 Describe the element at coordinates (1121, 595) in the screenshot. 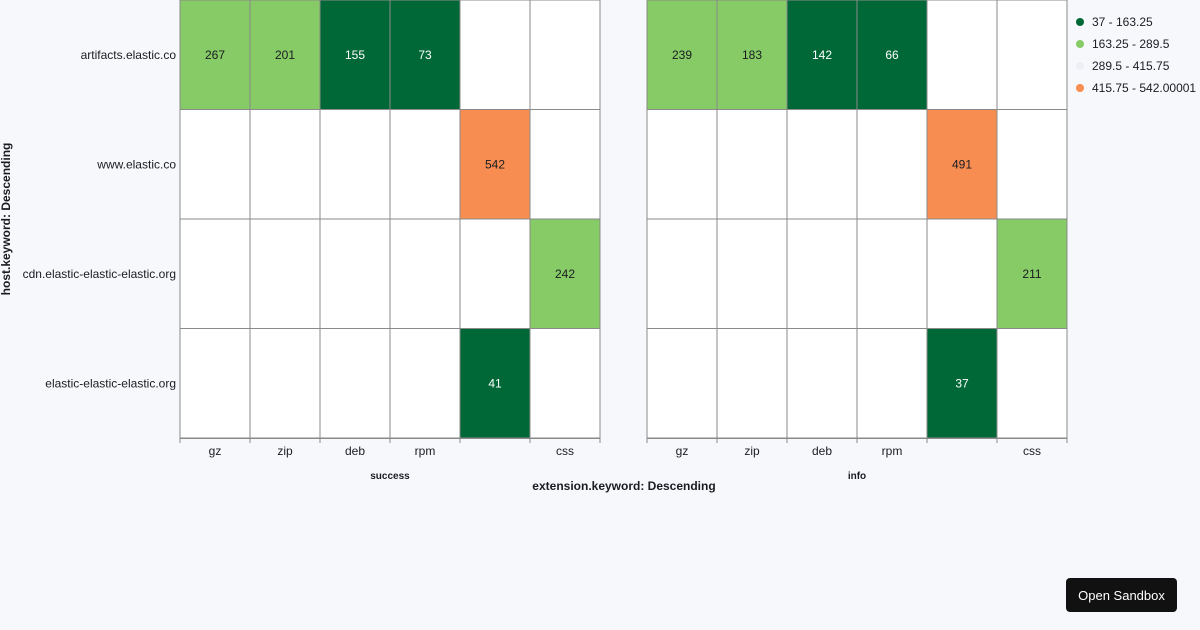

I see `open-sandbox-button: Open Sandbox` at that location.